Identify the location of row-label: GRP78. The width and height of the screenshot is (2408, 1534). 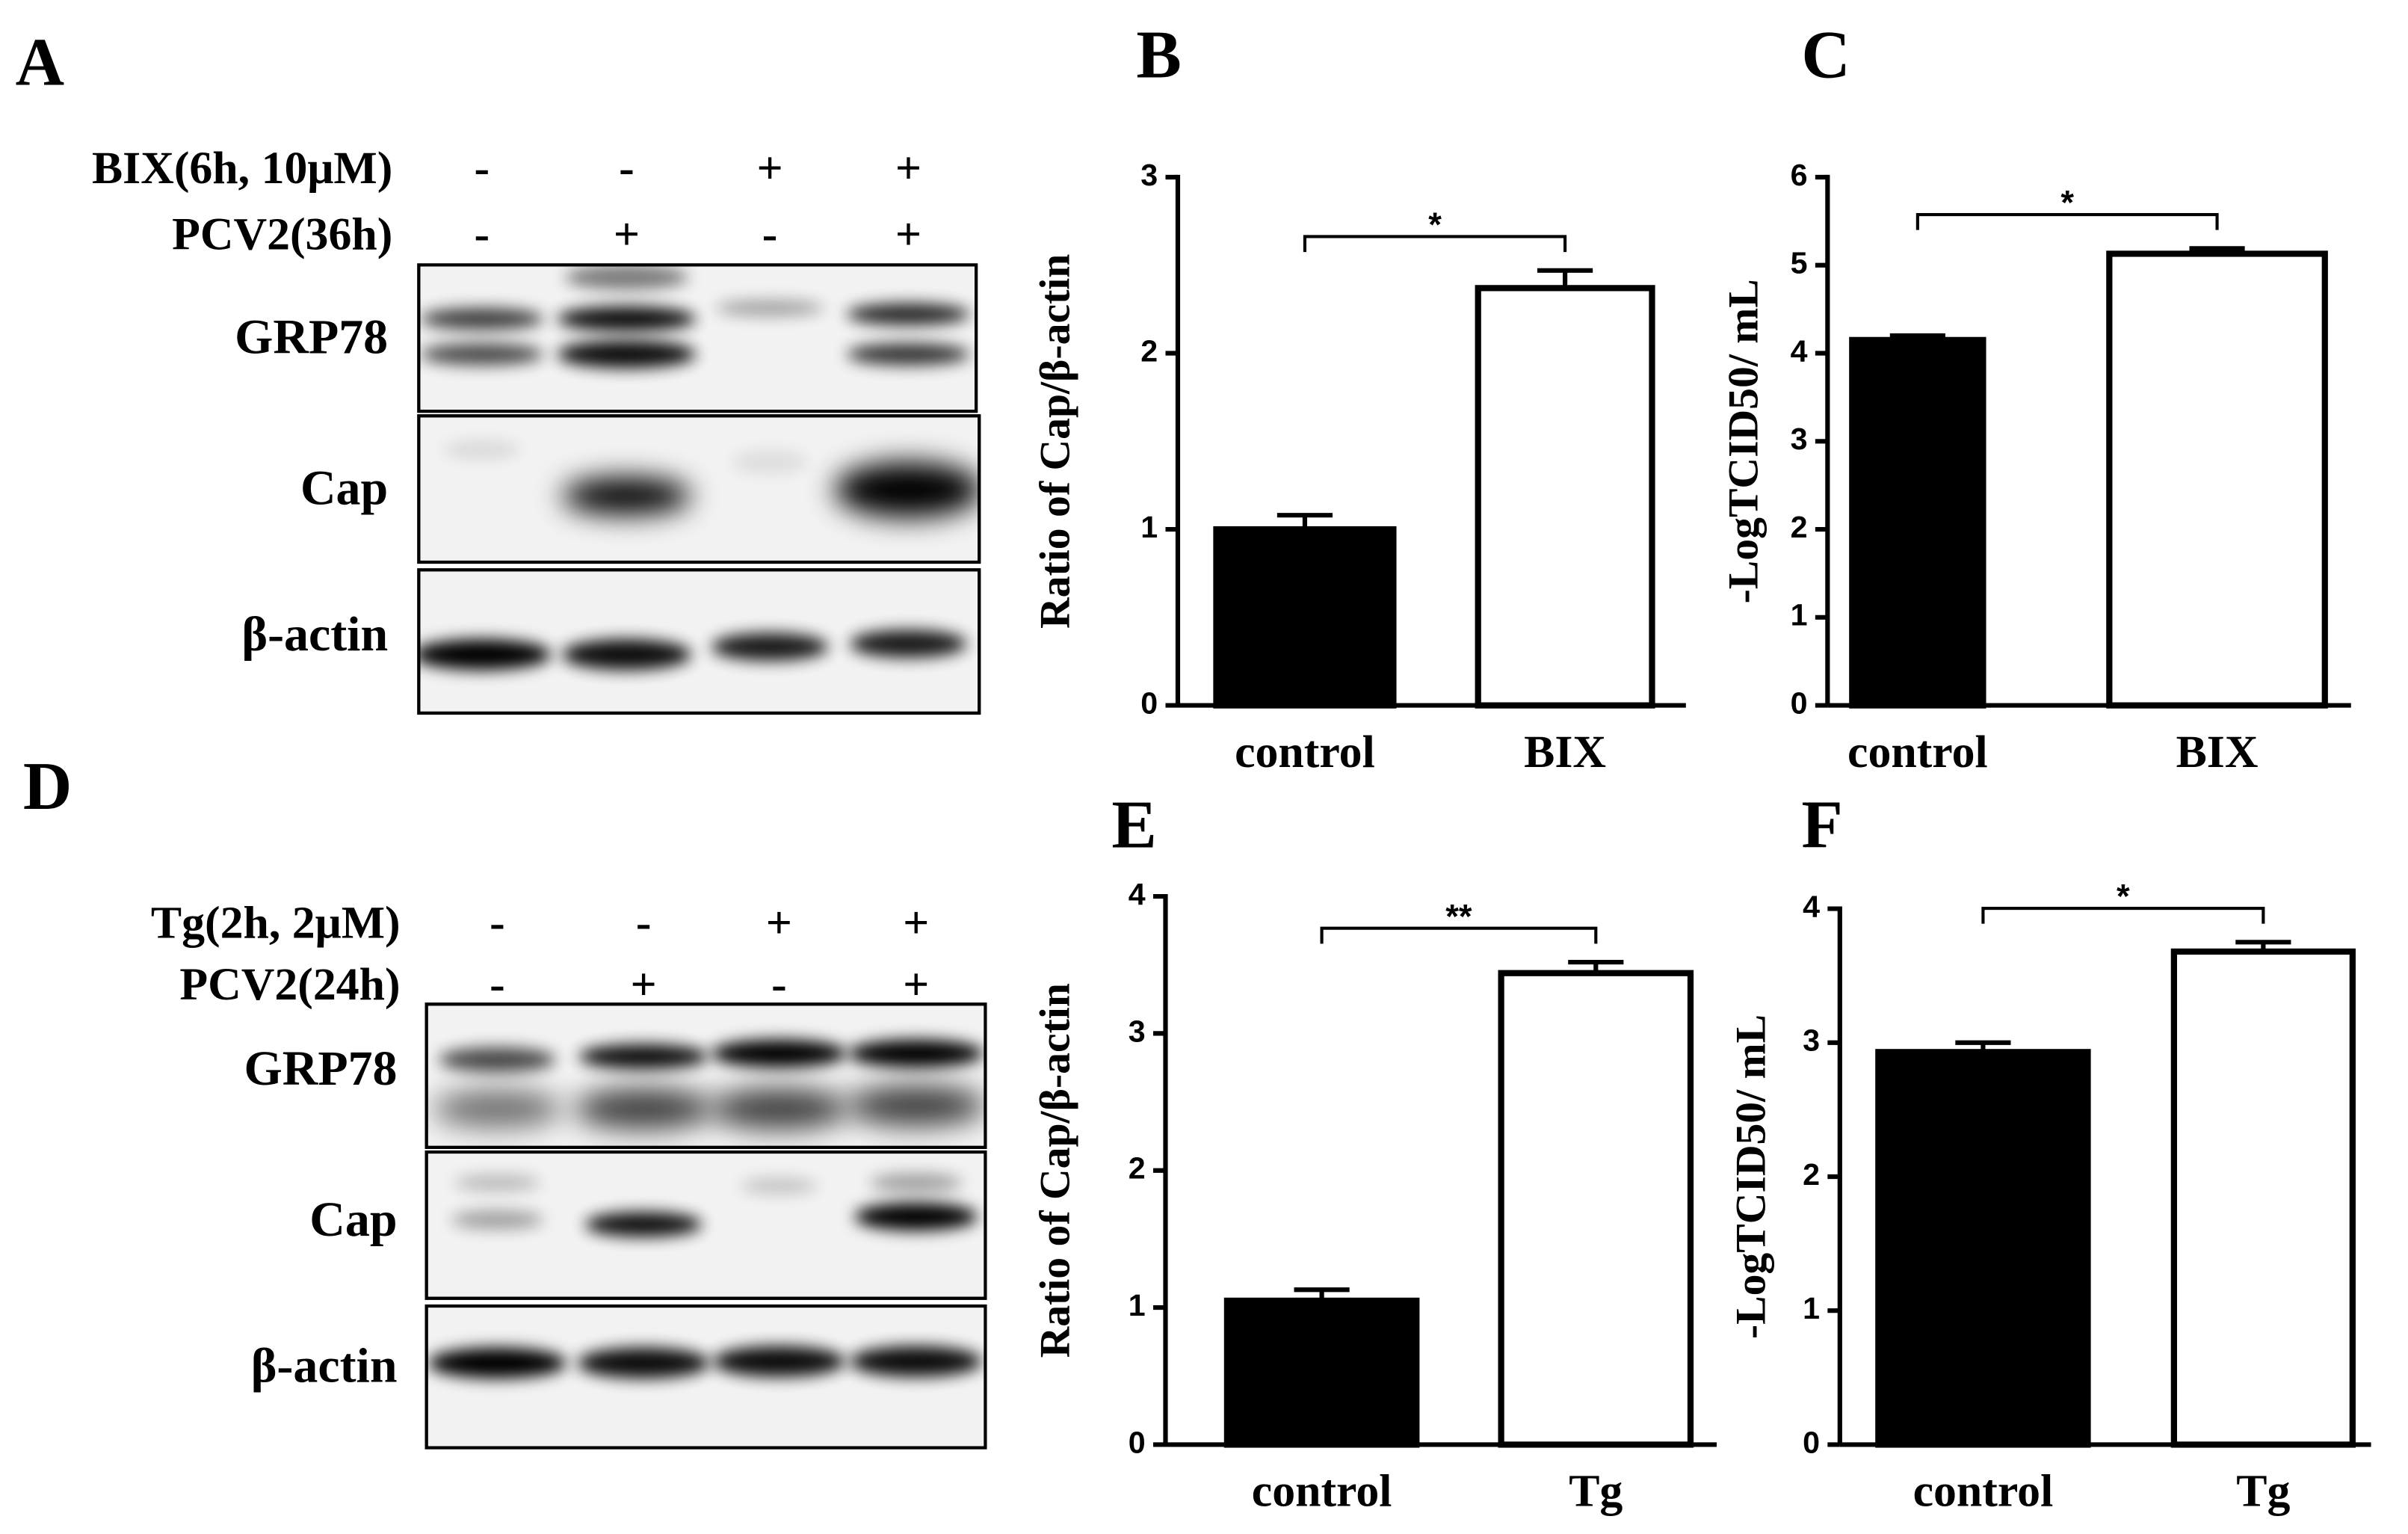
(320, 1068).